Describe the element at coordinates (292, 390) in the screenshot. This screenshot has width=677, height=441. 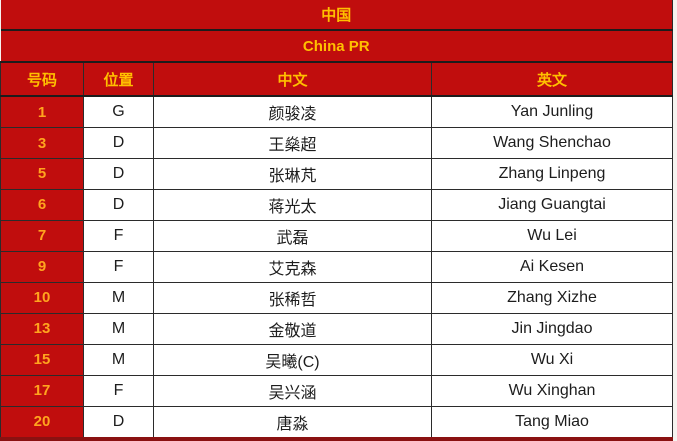
I see `player-name-cn-cell: 吴兴涵` at that location.